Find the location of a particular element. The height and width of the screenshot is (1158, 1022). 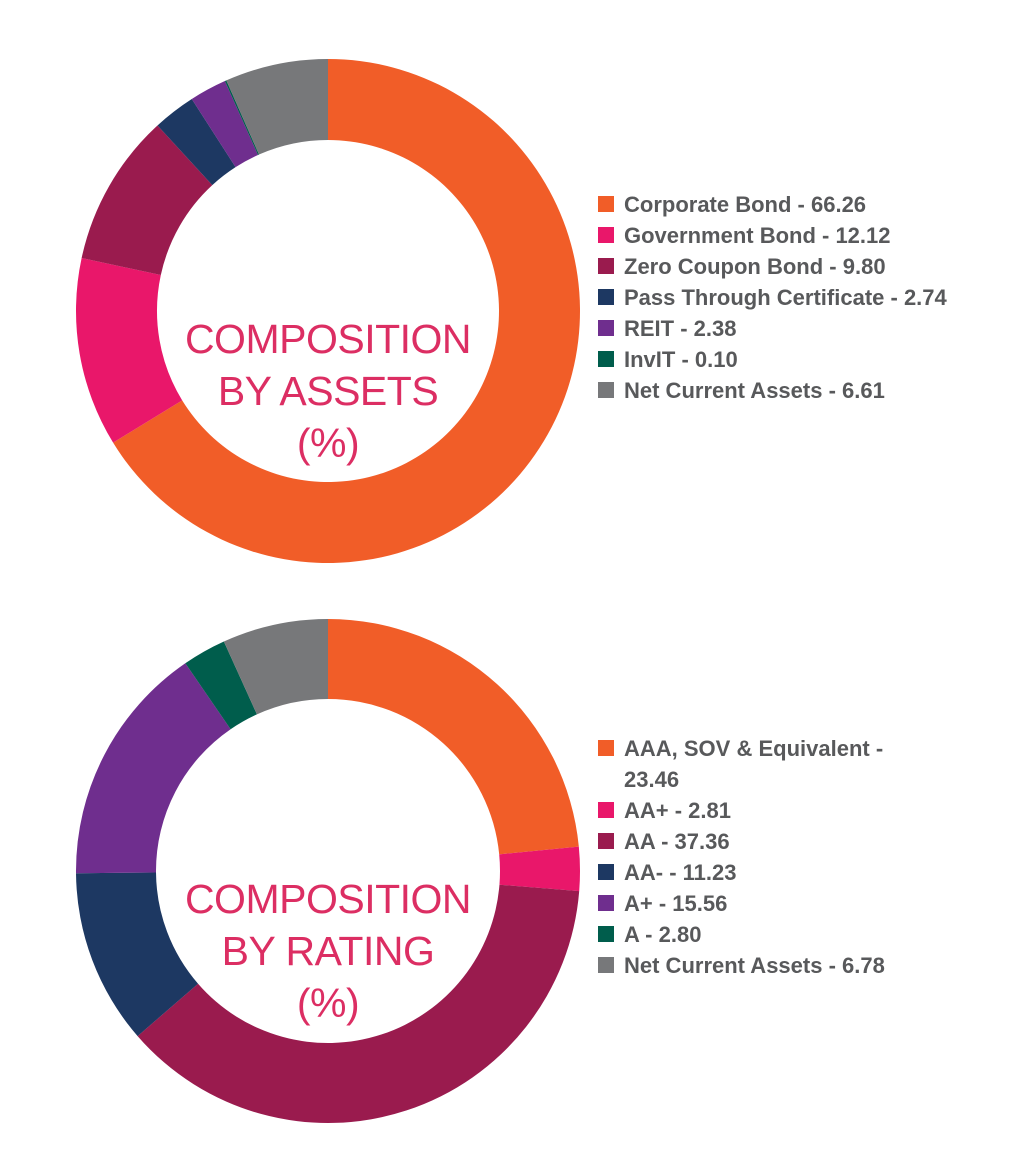

legend-item: Zero Coupon Bond - 9.80 is located at coordinates (798, 266).